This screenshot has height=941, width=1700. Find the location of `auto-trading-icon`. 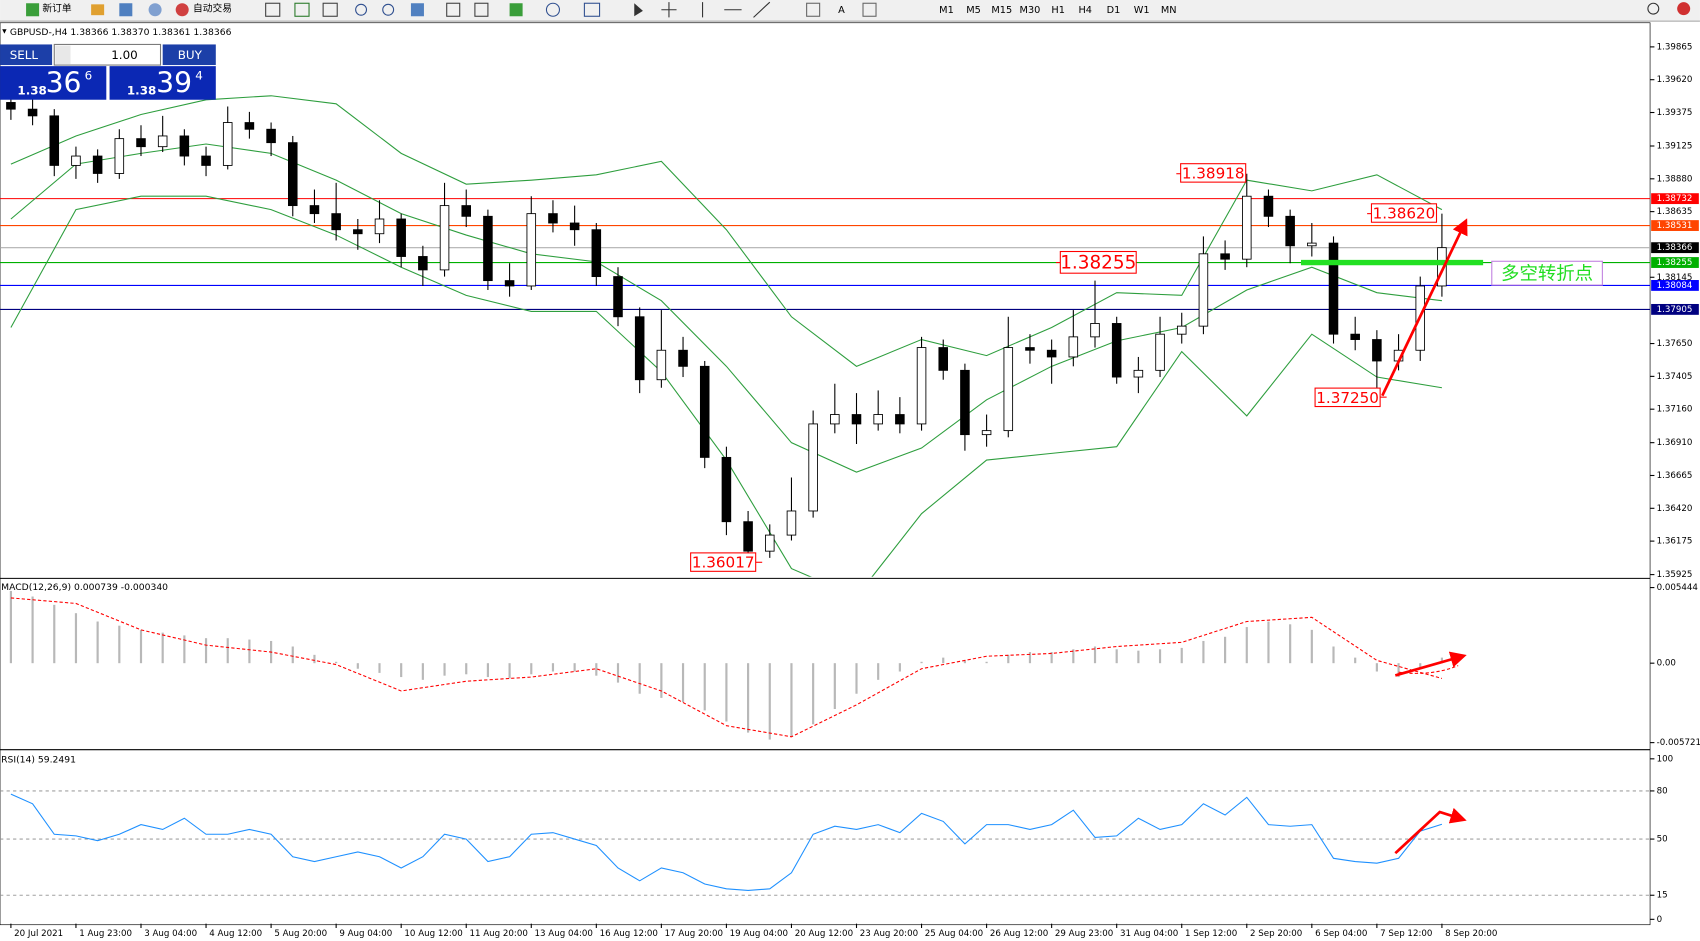

auto-trading-icon is located at coordinates (182, 10).